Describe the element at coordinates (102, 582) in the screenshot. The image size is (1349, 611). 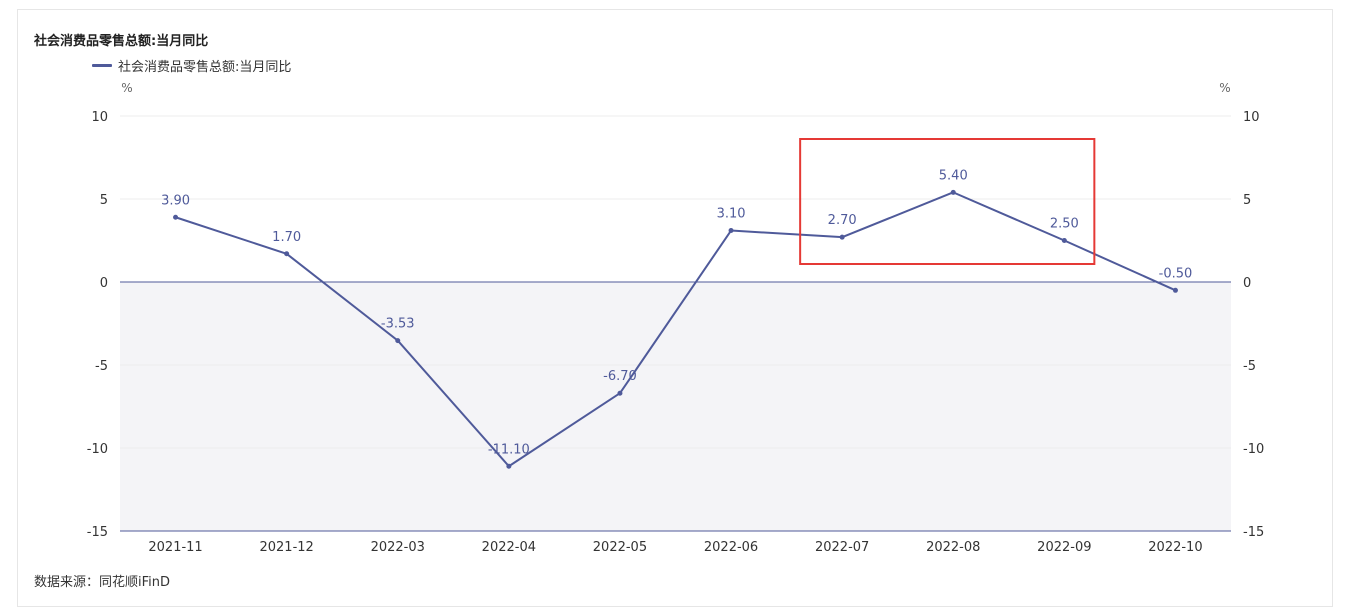
I see `data-source: 数据来源：同花顺iFinD` at that location.